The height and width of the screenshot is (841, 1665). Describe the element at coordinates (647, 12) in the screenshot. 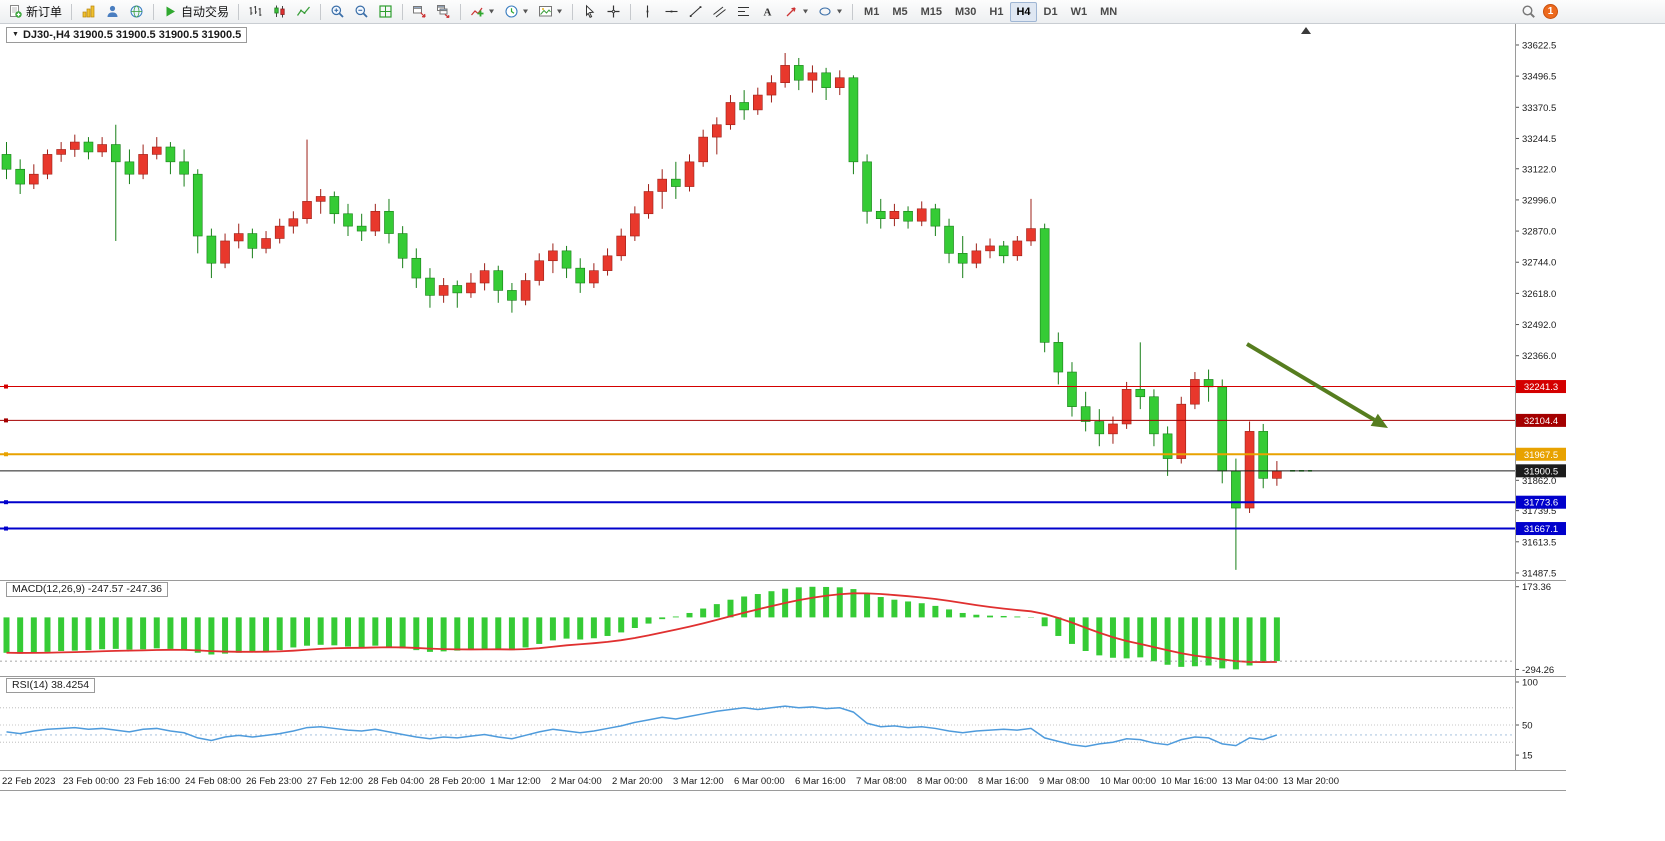

I see `vertical-line-button` at that location.